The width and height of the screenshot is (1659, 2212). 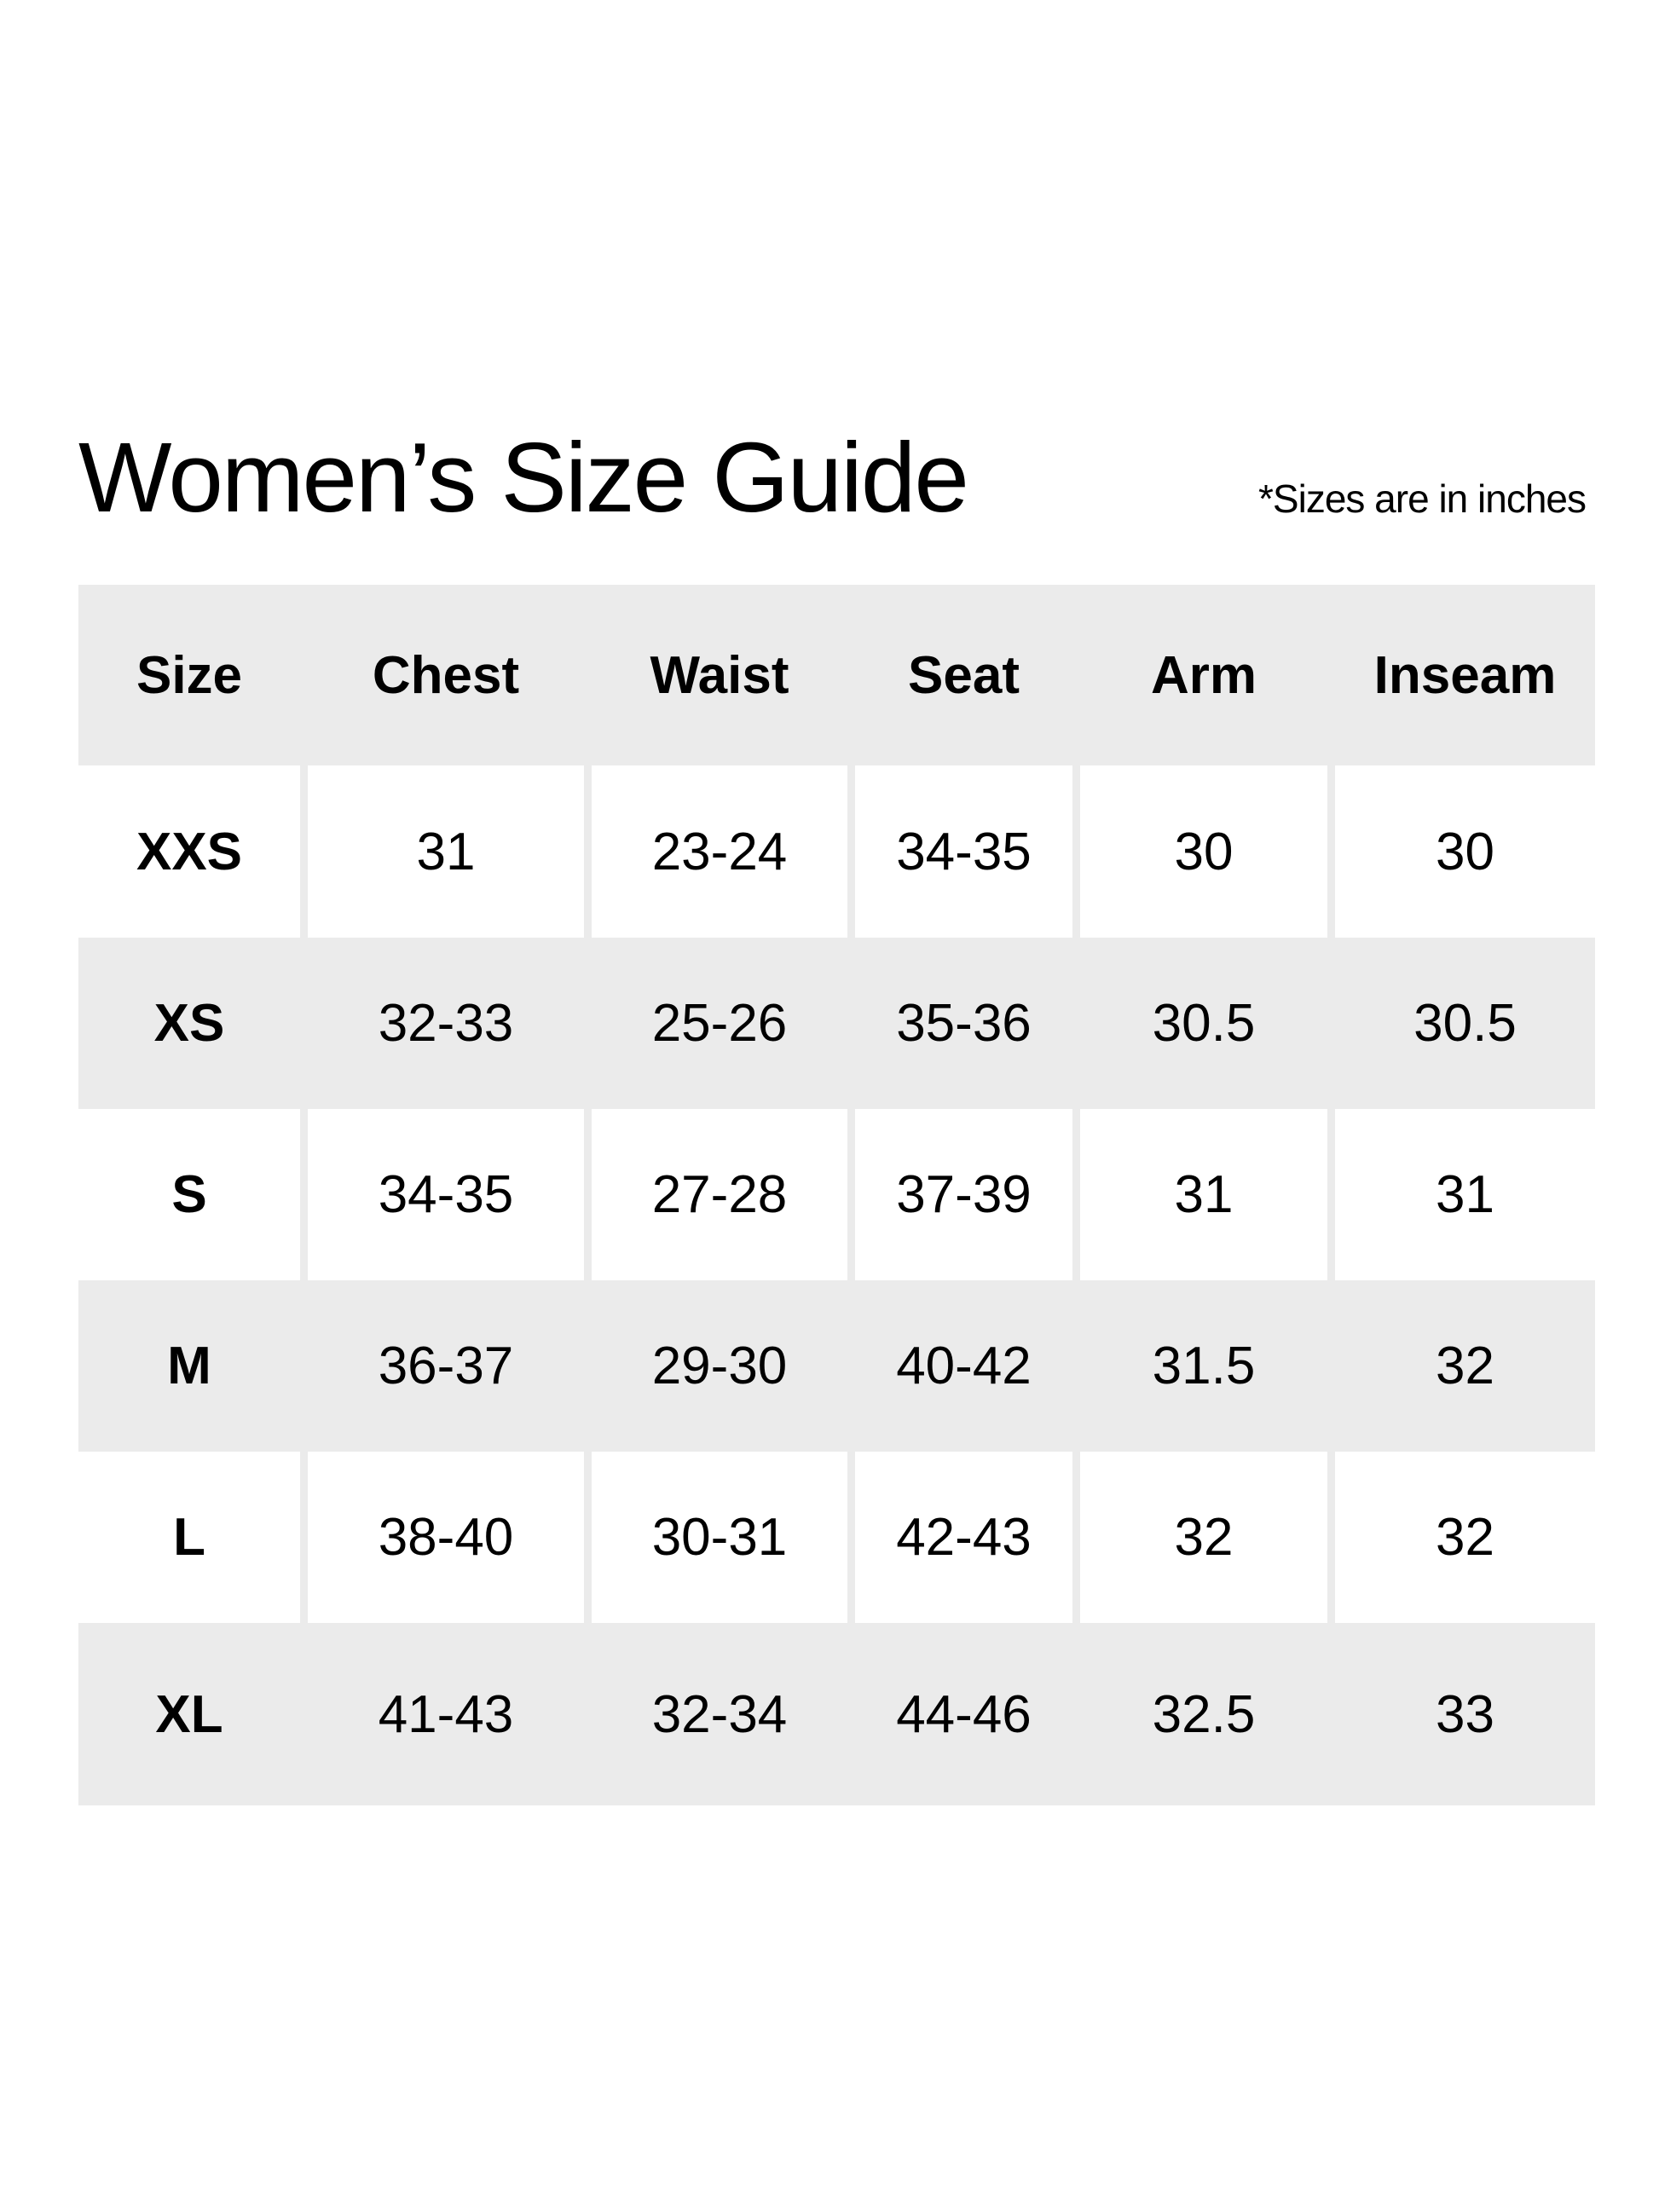 I want to click on header-chest: Chest, so click(x=446, y=675).